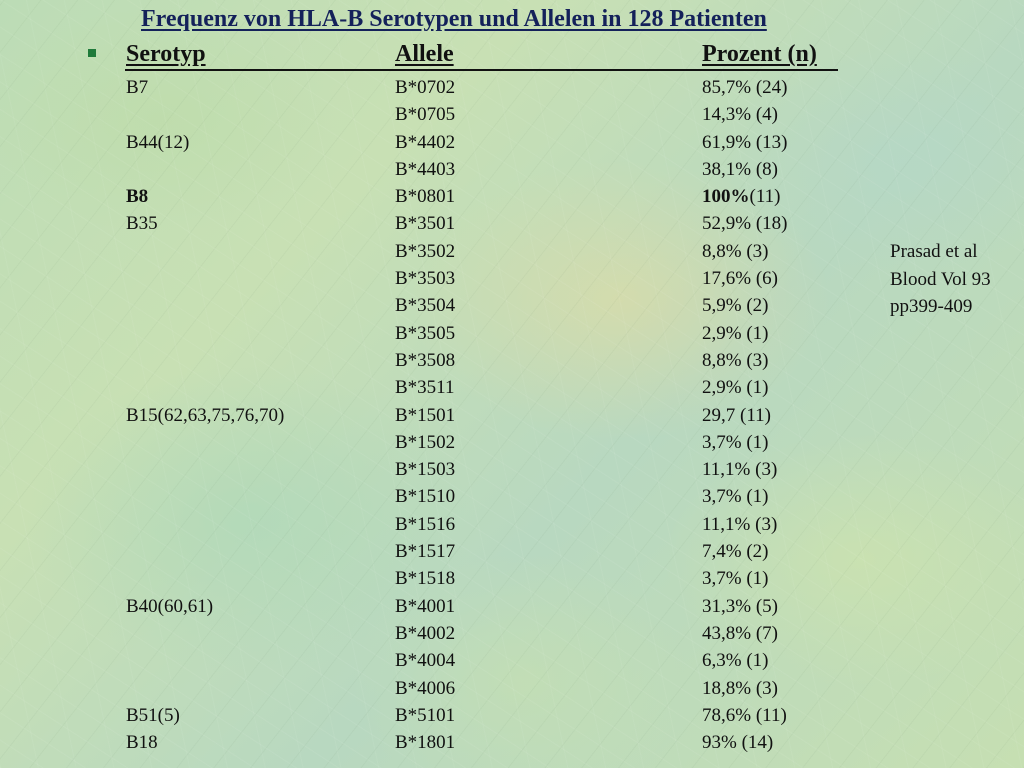 The image size is (1024, 768). I want to click on allele-cell: B*1517, so click(425, 552).